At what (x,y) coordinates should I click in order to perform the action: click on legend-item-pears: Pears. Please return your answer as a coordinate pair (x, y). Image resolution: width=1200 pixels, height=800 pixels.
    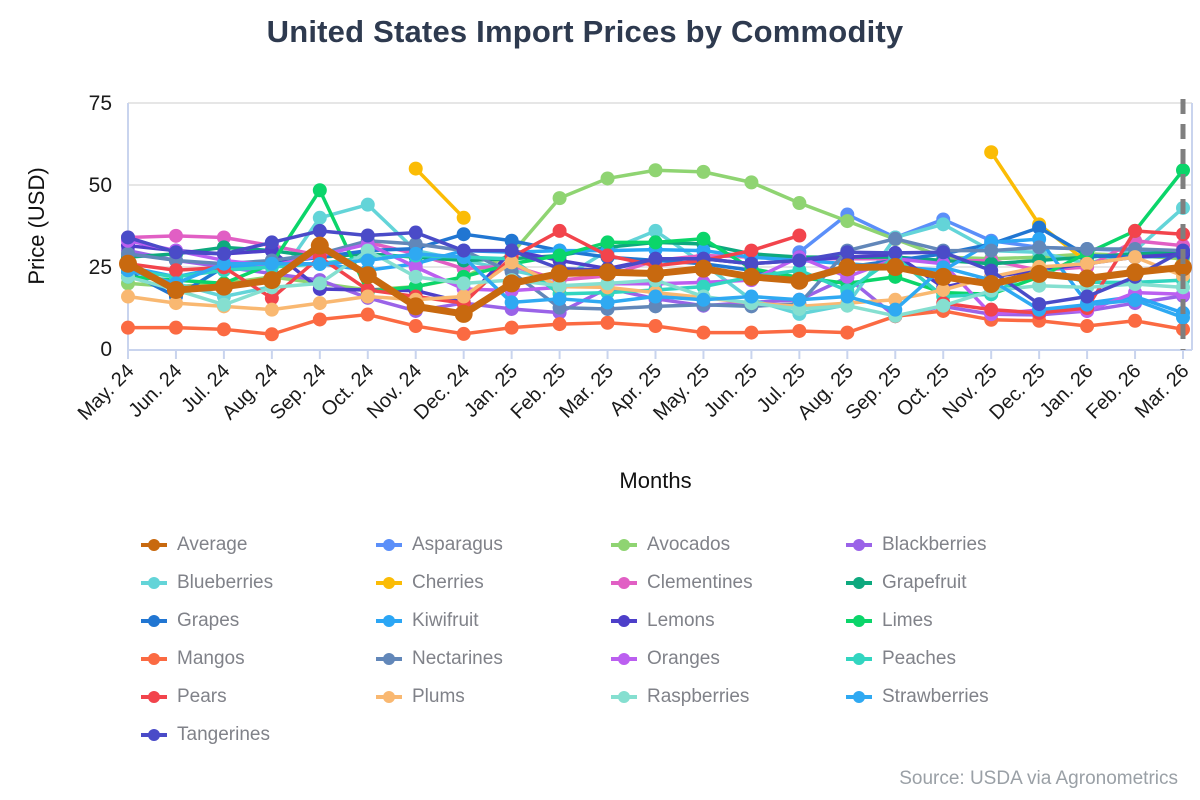
    Looking at the image, I should click on (257, 697).